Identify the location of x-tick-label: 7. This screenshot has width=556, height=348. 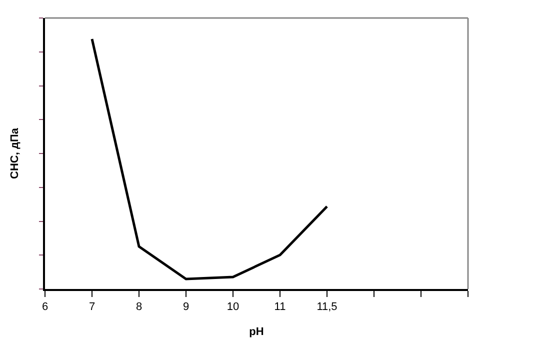
(92, 307).